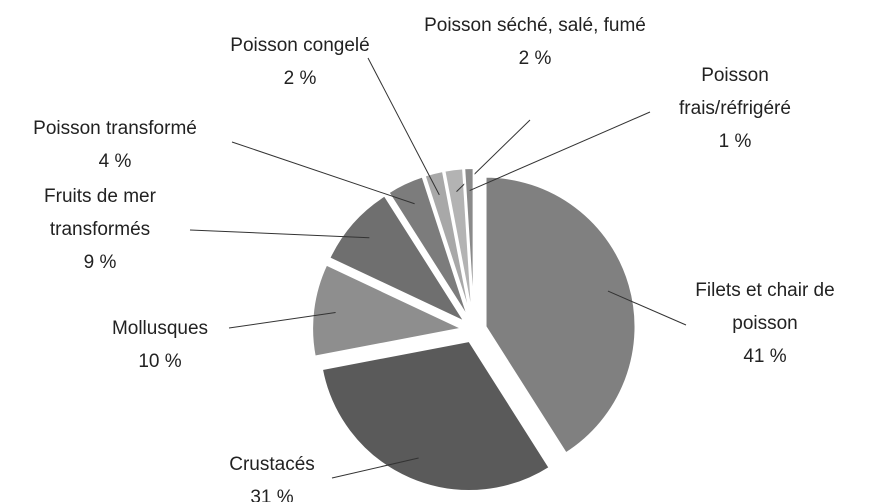 This screenshot has height=502, width=872. Describe the element at coordinates (535, 25) in the screenshot. I see `category-name: Poisson séché, salé, fumé` at that location.